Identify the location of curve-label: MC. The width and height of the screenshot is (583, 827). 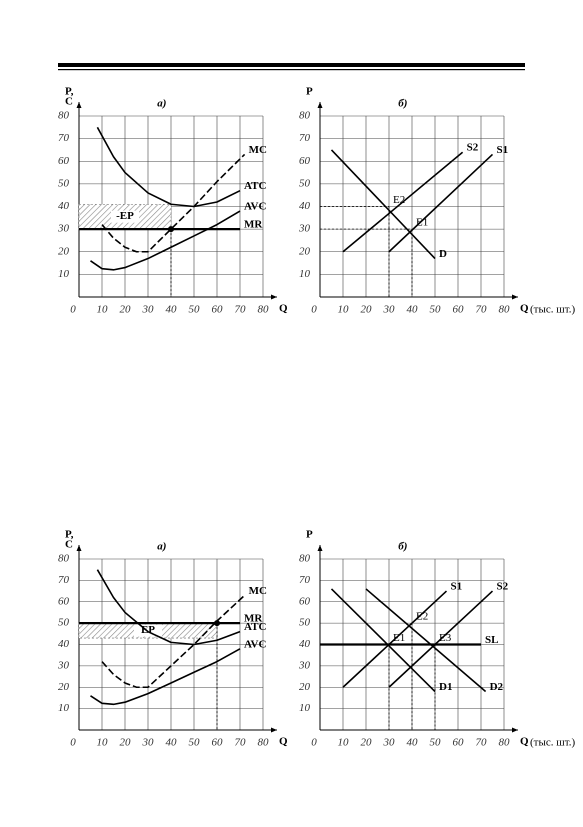
(258, 150).